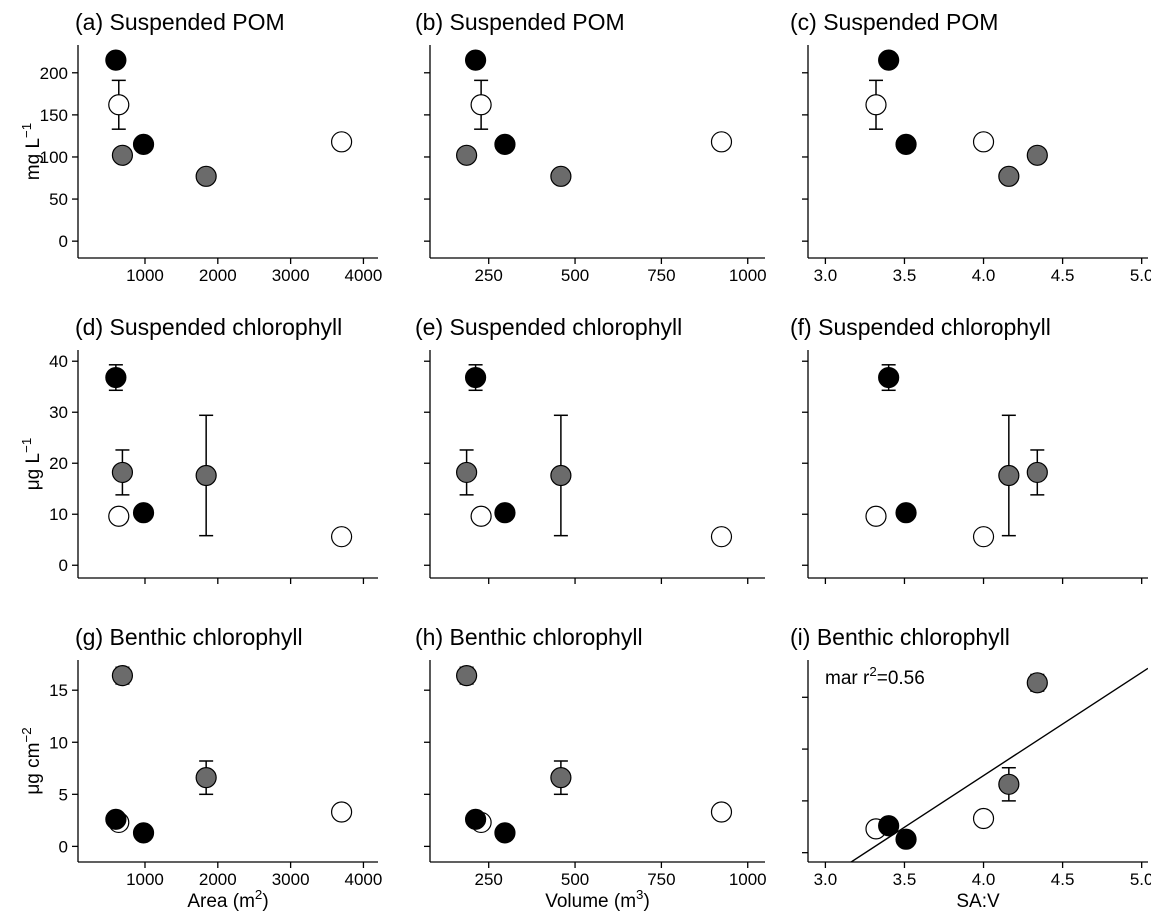 This screenshot has width=1151, height=915. What do you see at coordinates (54, 73) in the screenshot?
I see `y-tick-label: 200` at bounding box center [54, 73].